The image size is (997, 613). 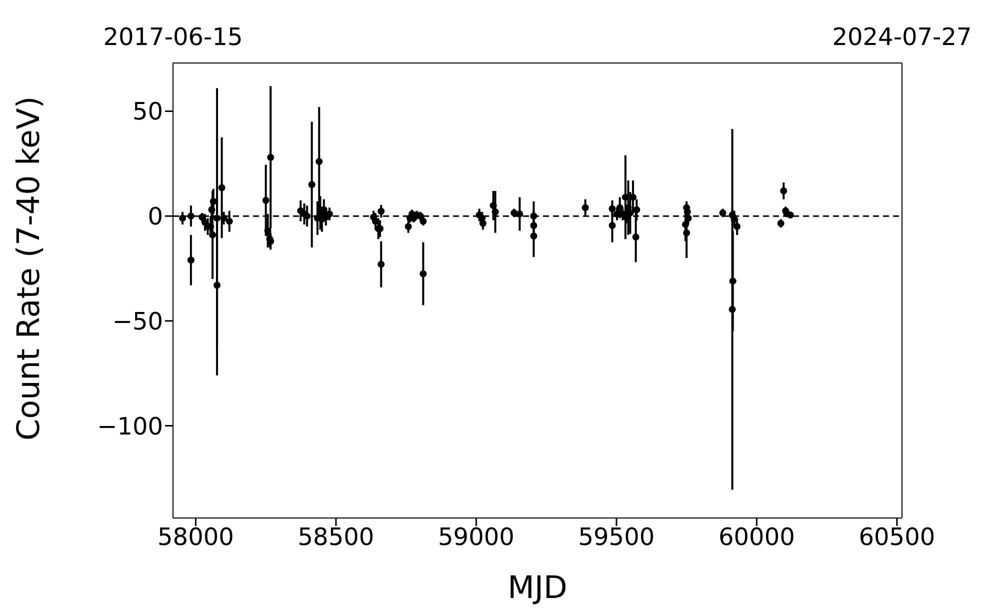 What do you see at coordinates (147, 112) in the screenshot?
I see `y-tick-label: 50` at bounding box center [147, 112].